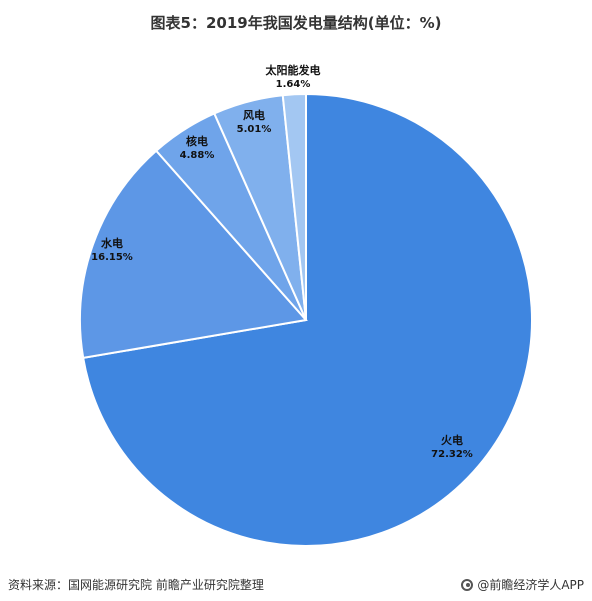 Image resolution: width=592 pixels, height=601 pixels. What do you see at coordinates (136, 585) in the screenshot?
I see `source-text: 资料来源：国网能源研究院 前瞻产业研究院整理` at bounding box center [136, 585].